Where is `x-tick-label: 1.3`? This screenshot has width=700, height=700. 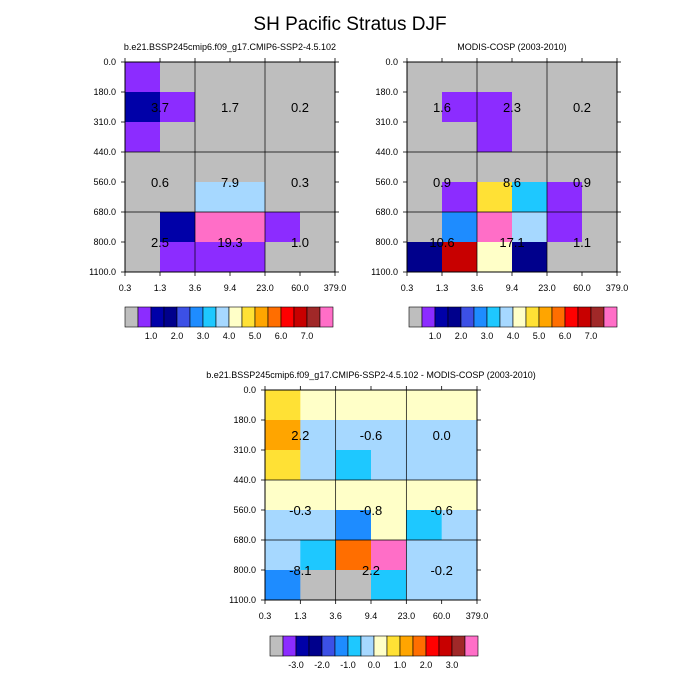
x-tick-label: 1.3 is located at coordinates (160, 288).